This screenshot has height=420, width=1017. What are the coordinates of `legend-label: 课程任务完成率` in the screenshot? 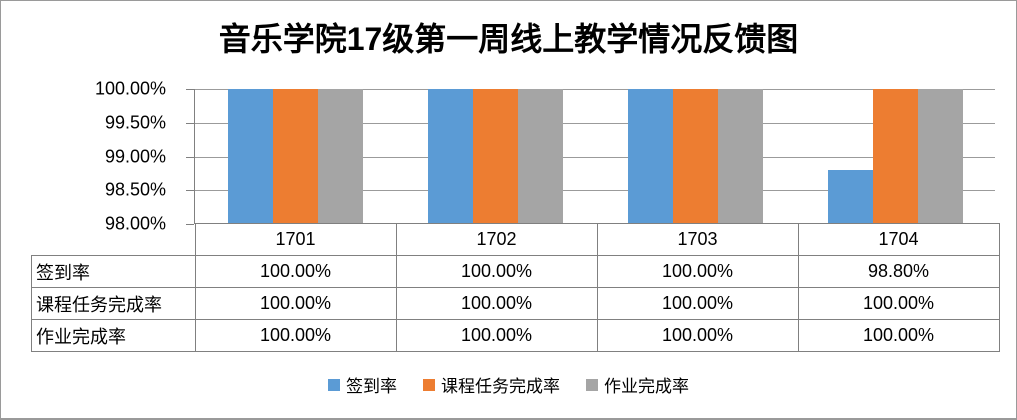 It's located at (500, 386).